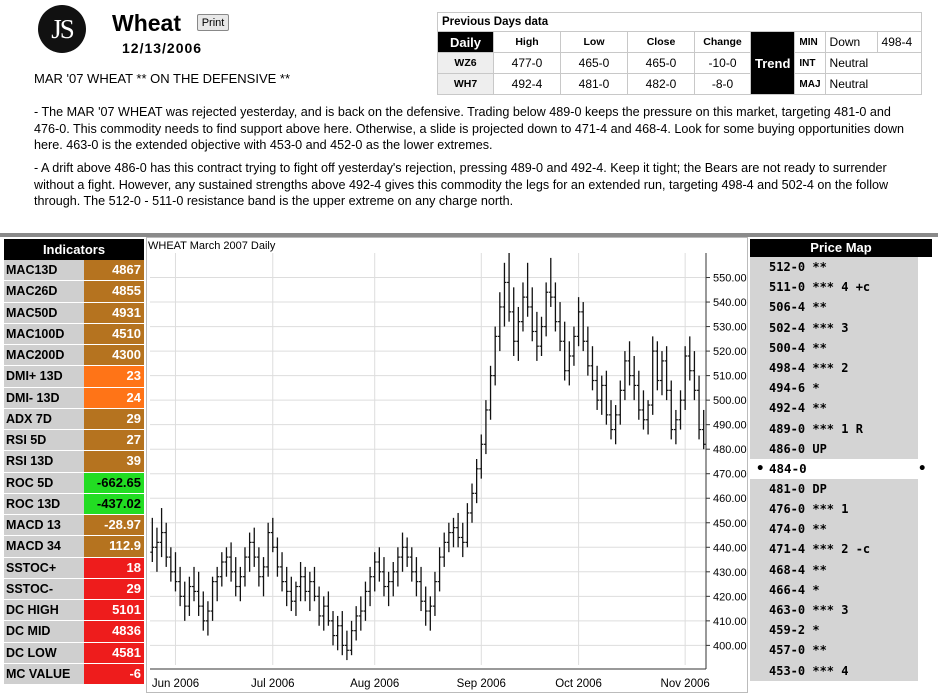 The height and width of the screenshot is (693, 938). I want to click on price-level: 492-4 **, so click(798, 408).